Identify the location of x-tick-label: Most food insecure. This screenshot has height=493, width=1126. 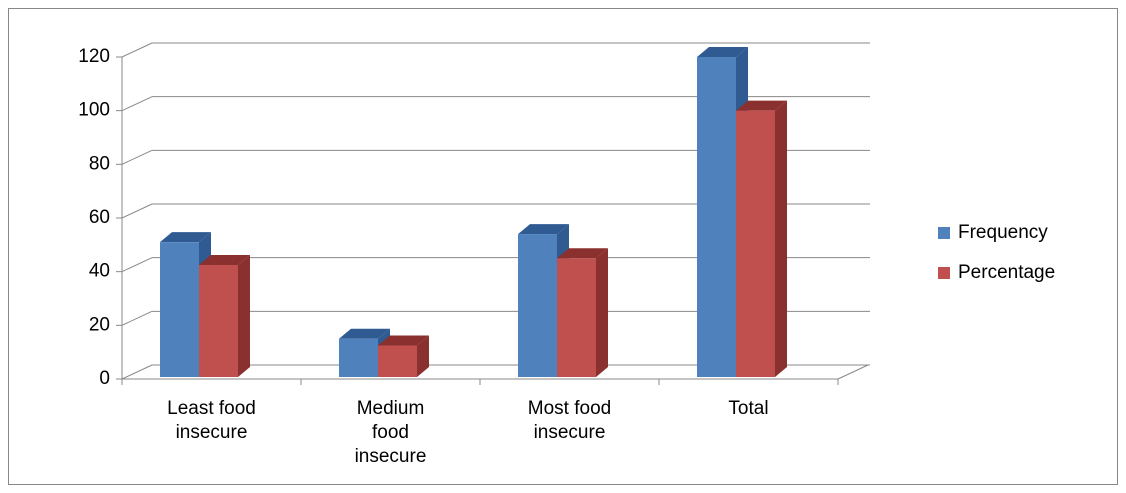
(569, 420).